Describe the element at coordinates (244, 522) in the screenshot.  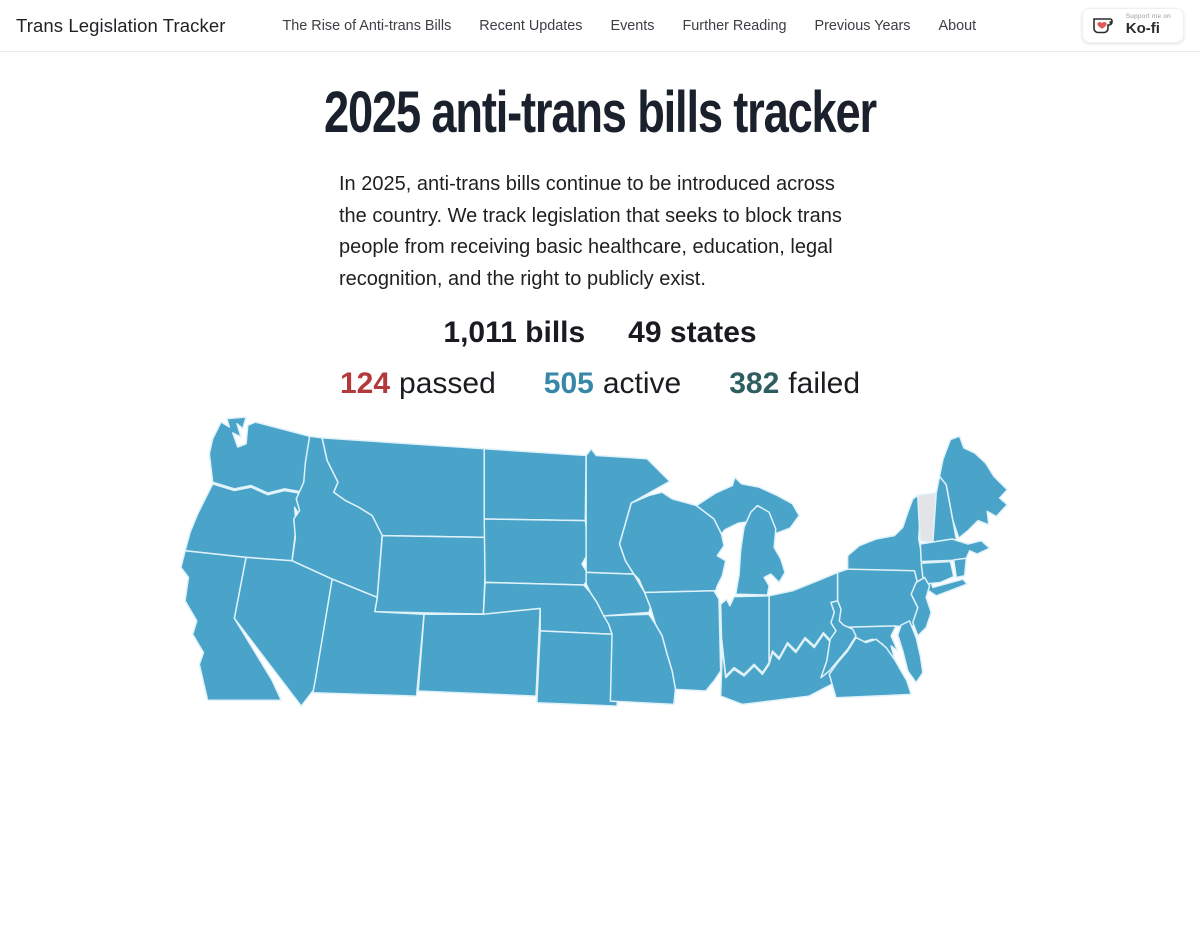
I see `state-oregon` at that location.